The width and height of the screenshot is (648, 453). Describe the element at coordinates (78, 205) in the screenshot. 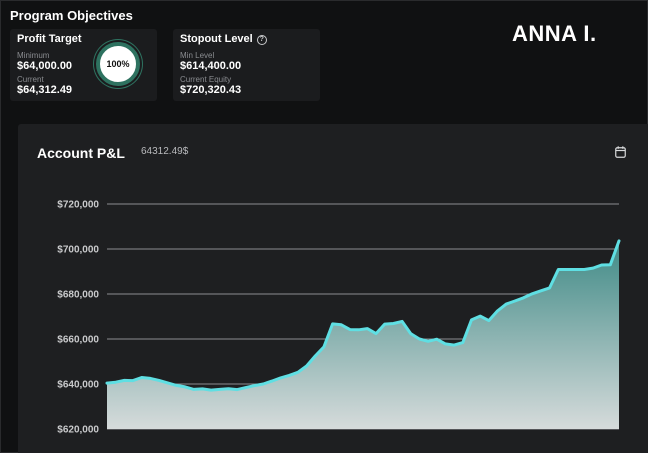

I see `y-tick-label: $720,000` at that location.